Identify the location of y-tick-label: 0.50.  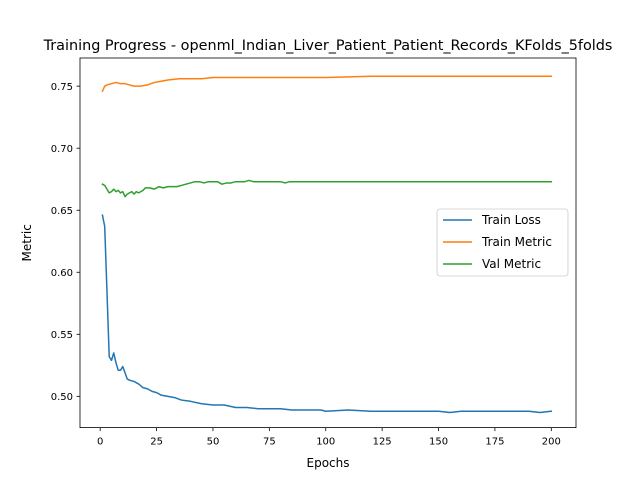
(62, 397).